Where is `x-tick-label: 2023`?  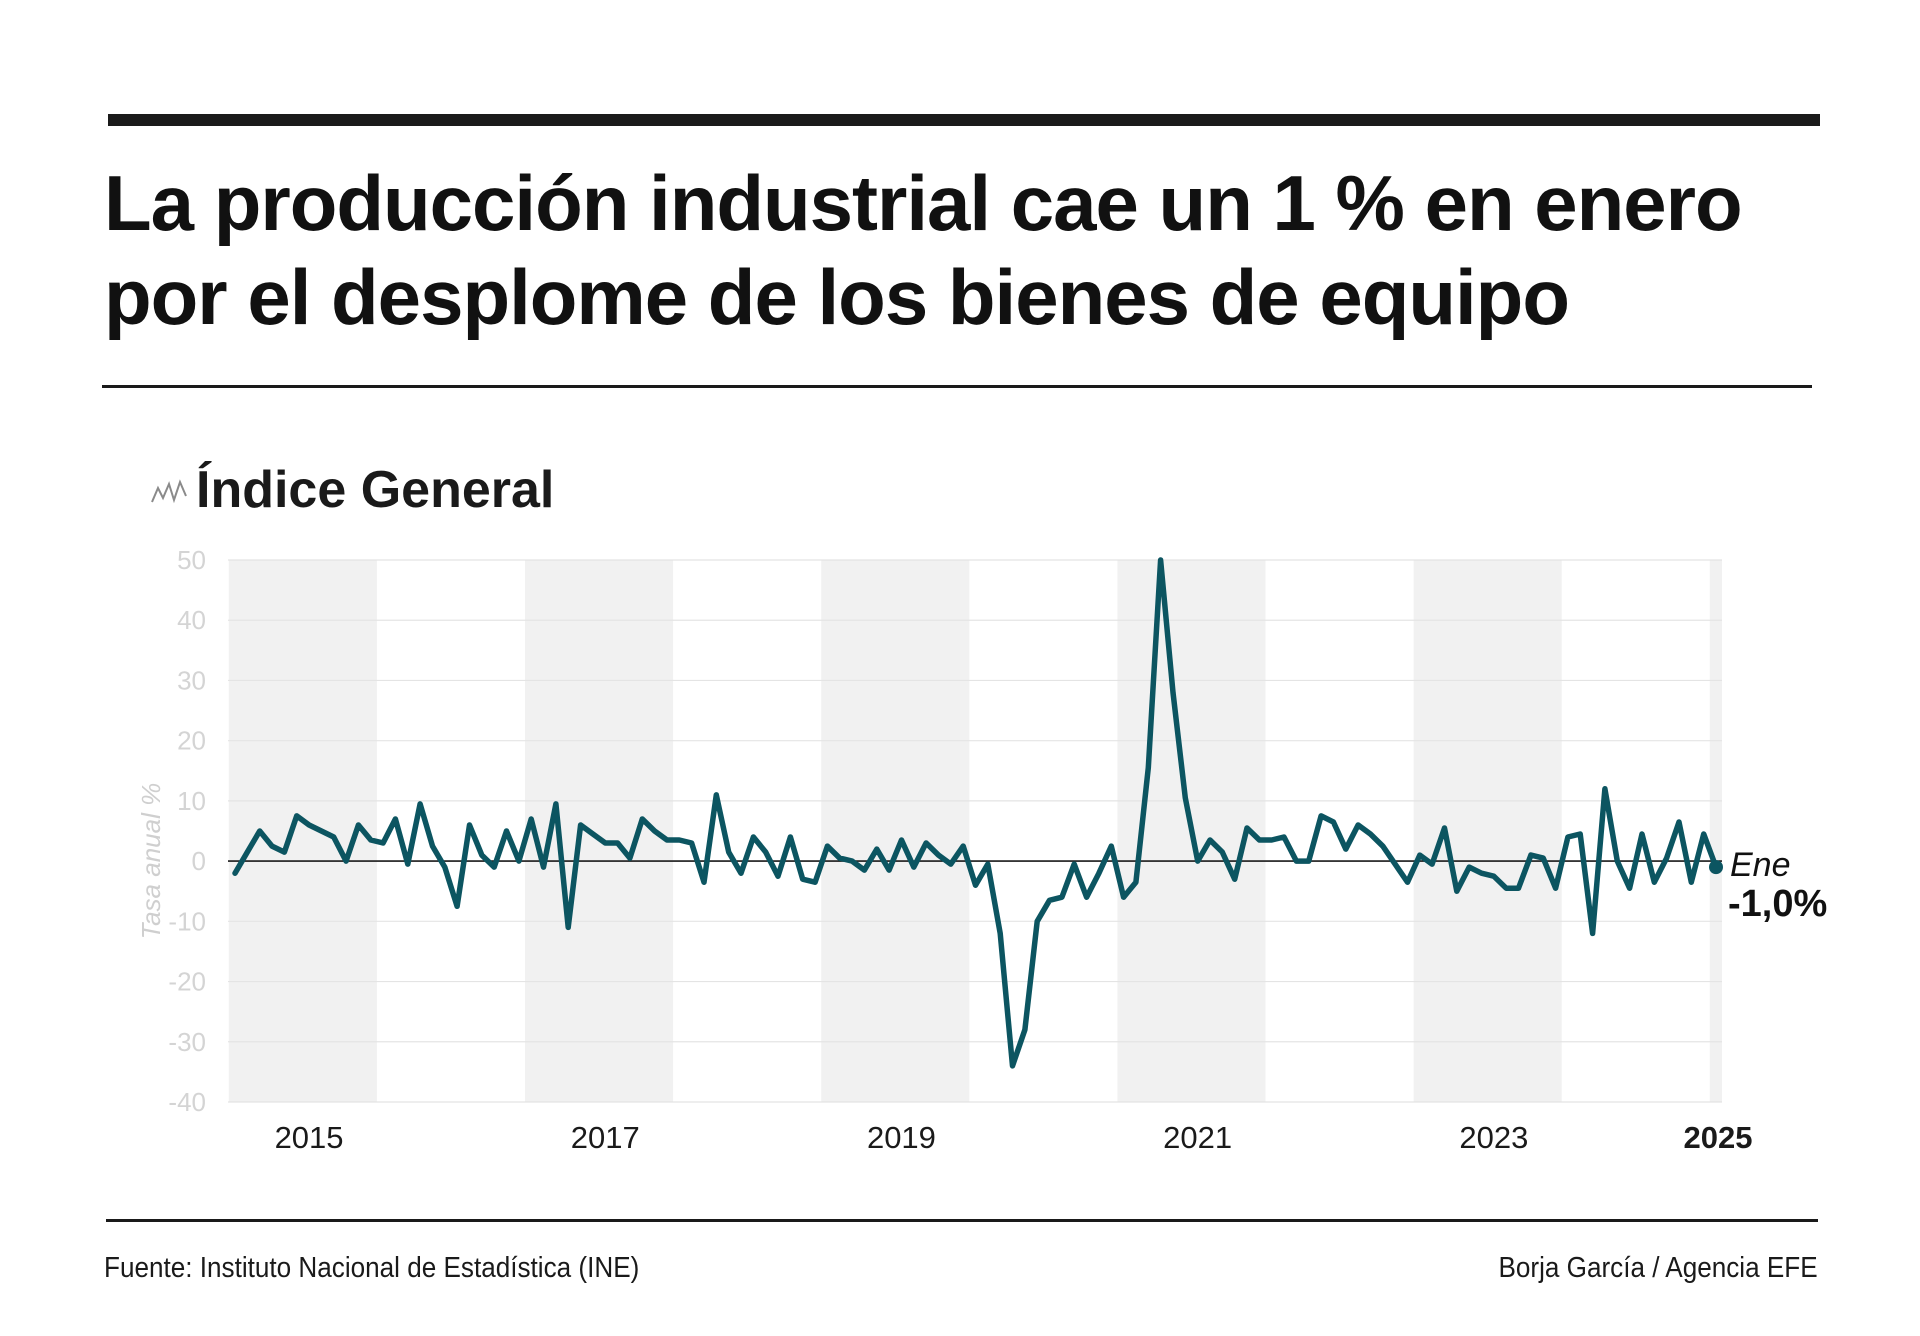
x-tick-label: 2023 is located at coordinates (1493, 1137).